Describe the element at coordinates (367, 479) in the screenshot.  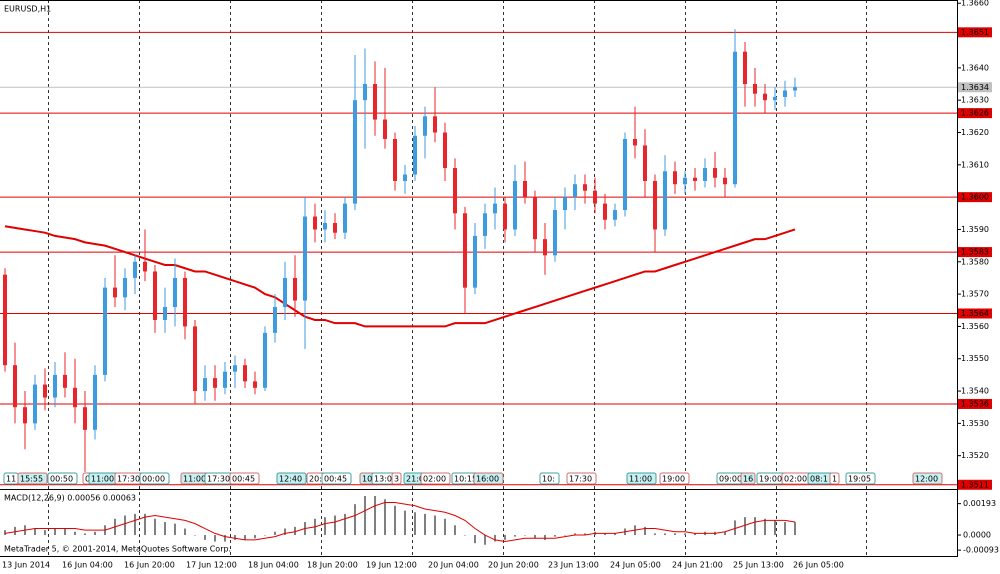
I see `event-label: 10` at that location.